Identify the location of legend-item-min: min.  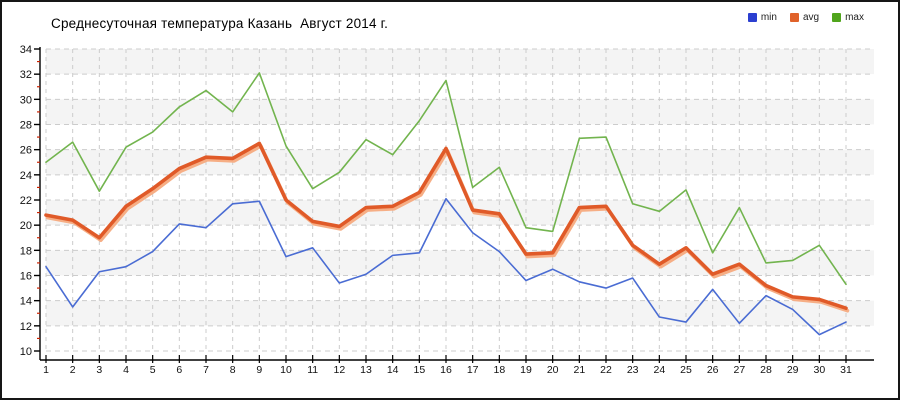
(762, 17).